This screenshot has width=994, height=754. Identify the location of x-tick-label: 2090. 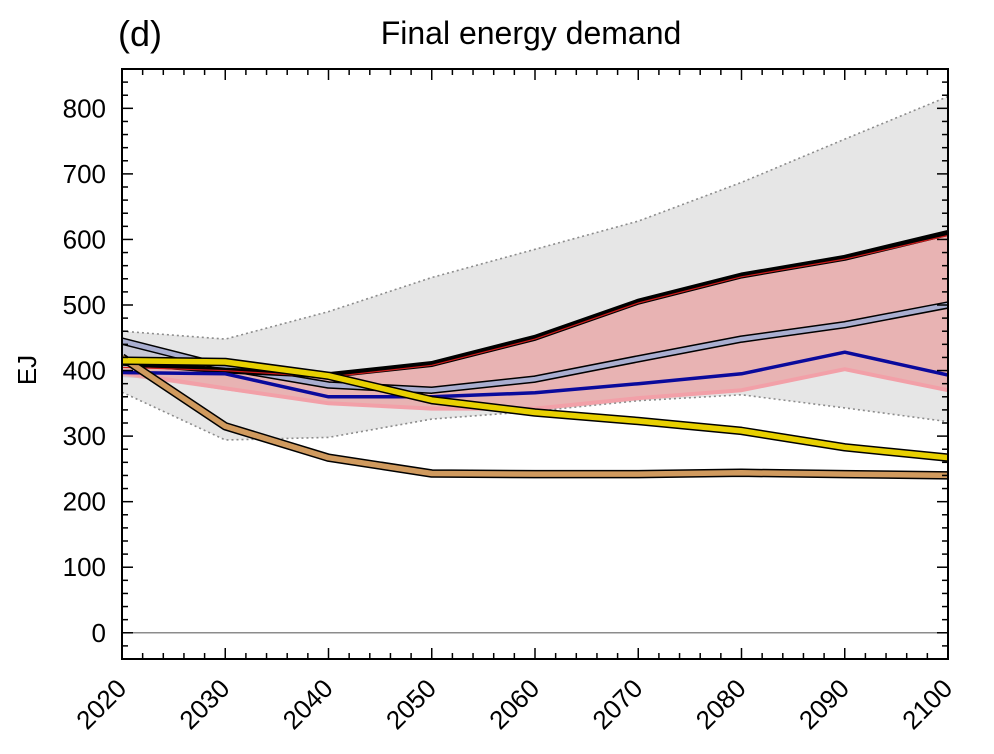
(824, 704).